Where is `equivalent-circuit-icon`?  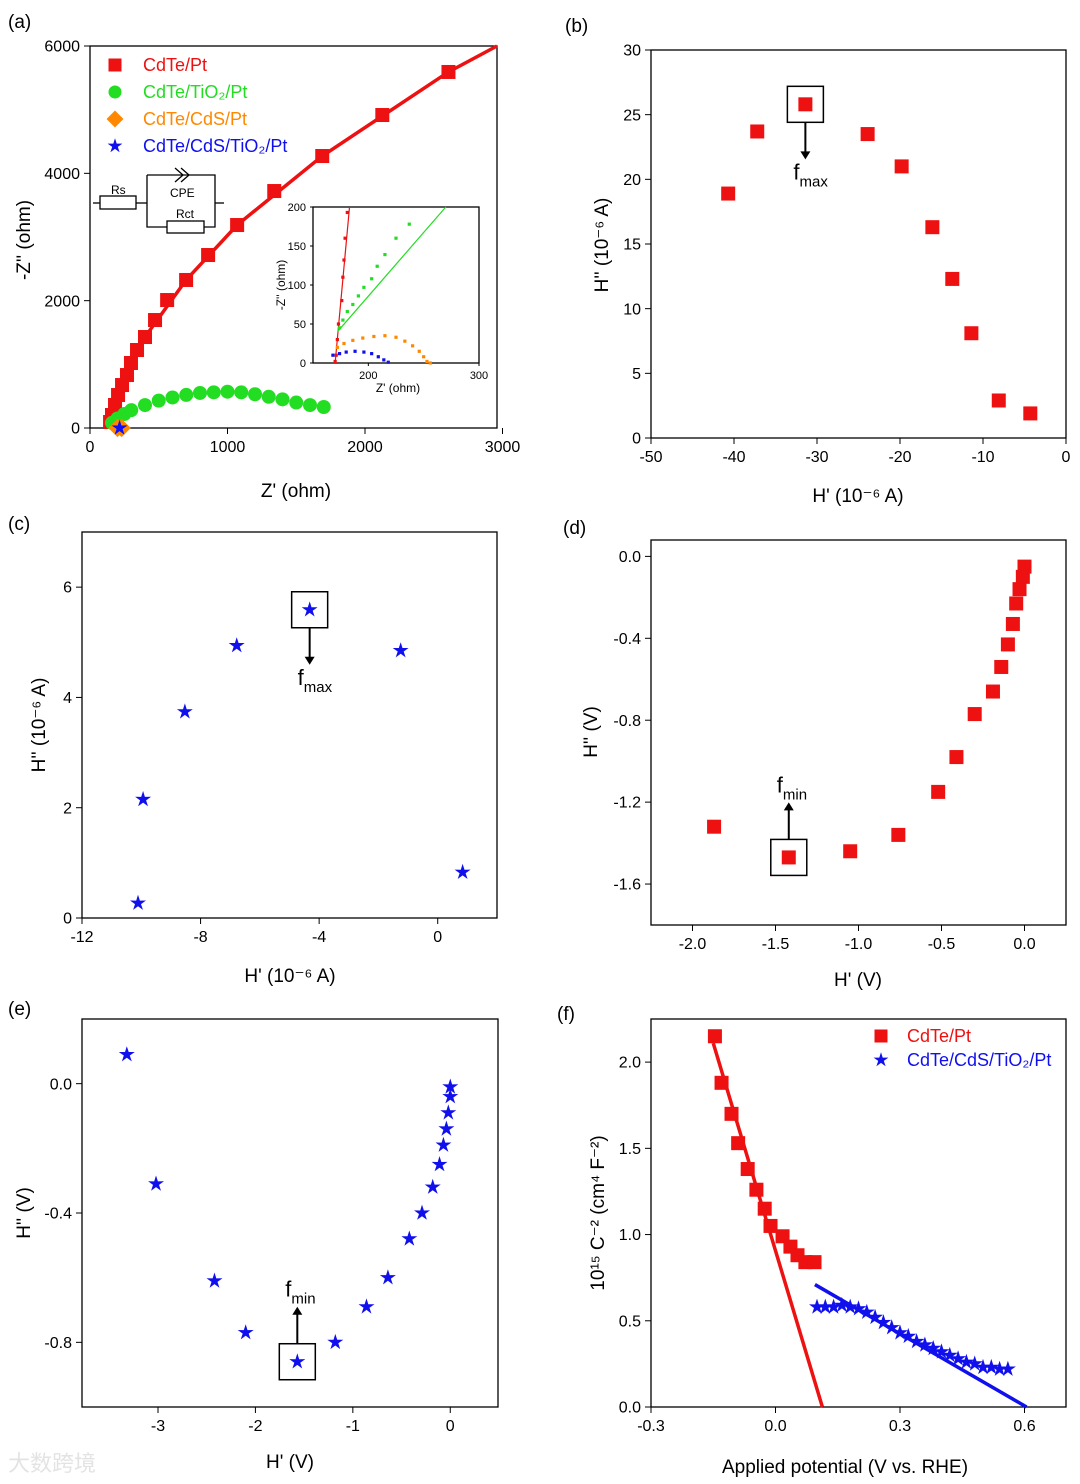
equivalent-circuit-icon is located at coordinates (158, 200).